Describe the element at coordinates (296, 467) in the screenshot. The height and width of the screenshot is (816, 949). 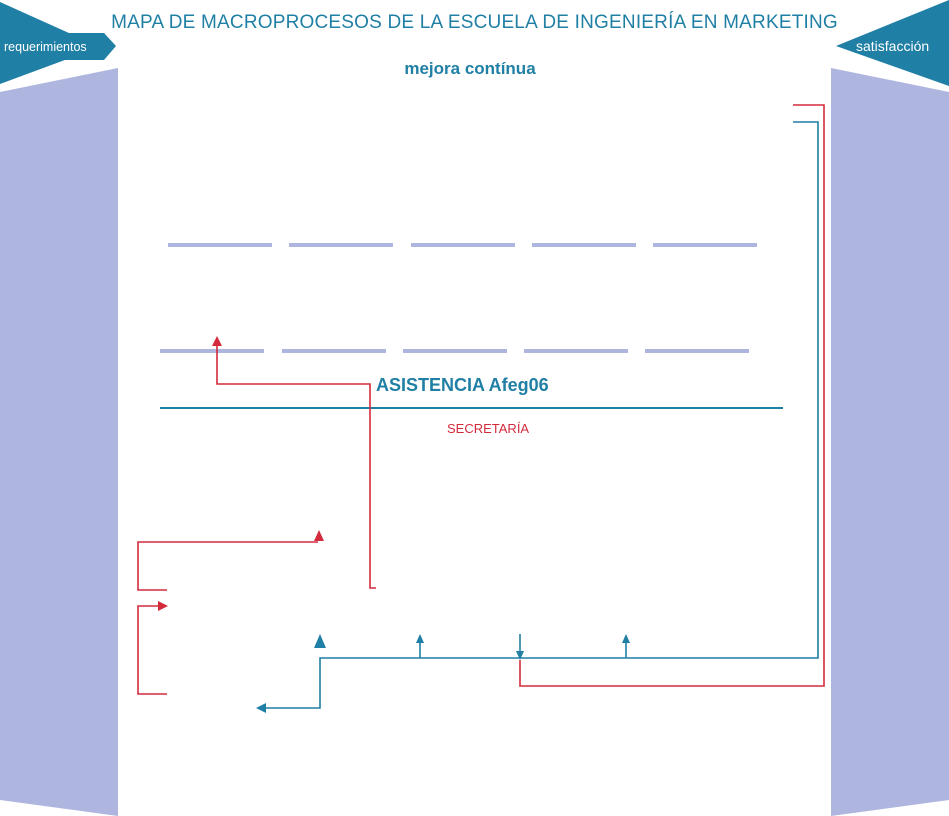
I see `red-feedback-path` at that location.